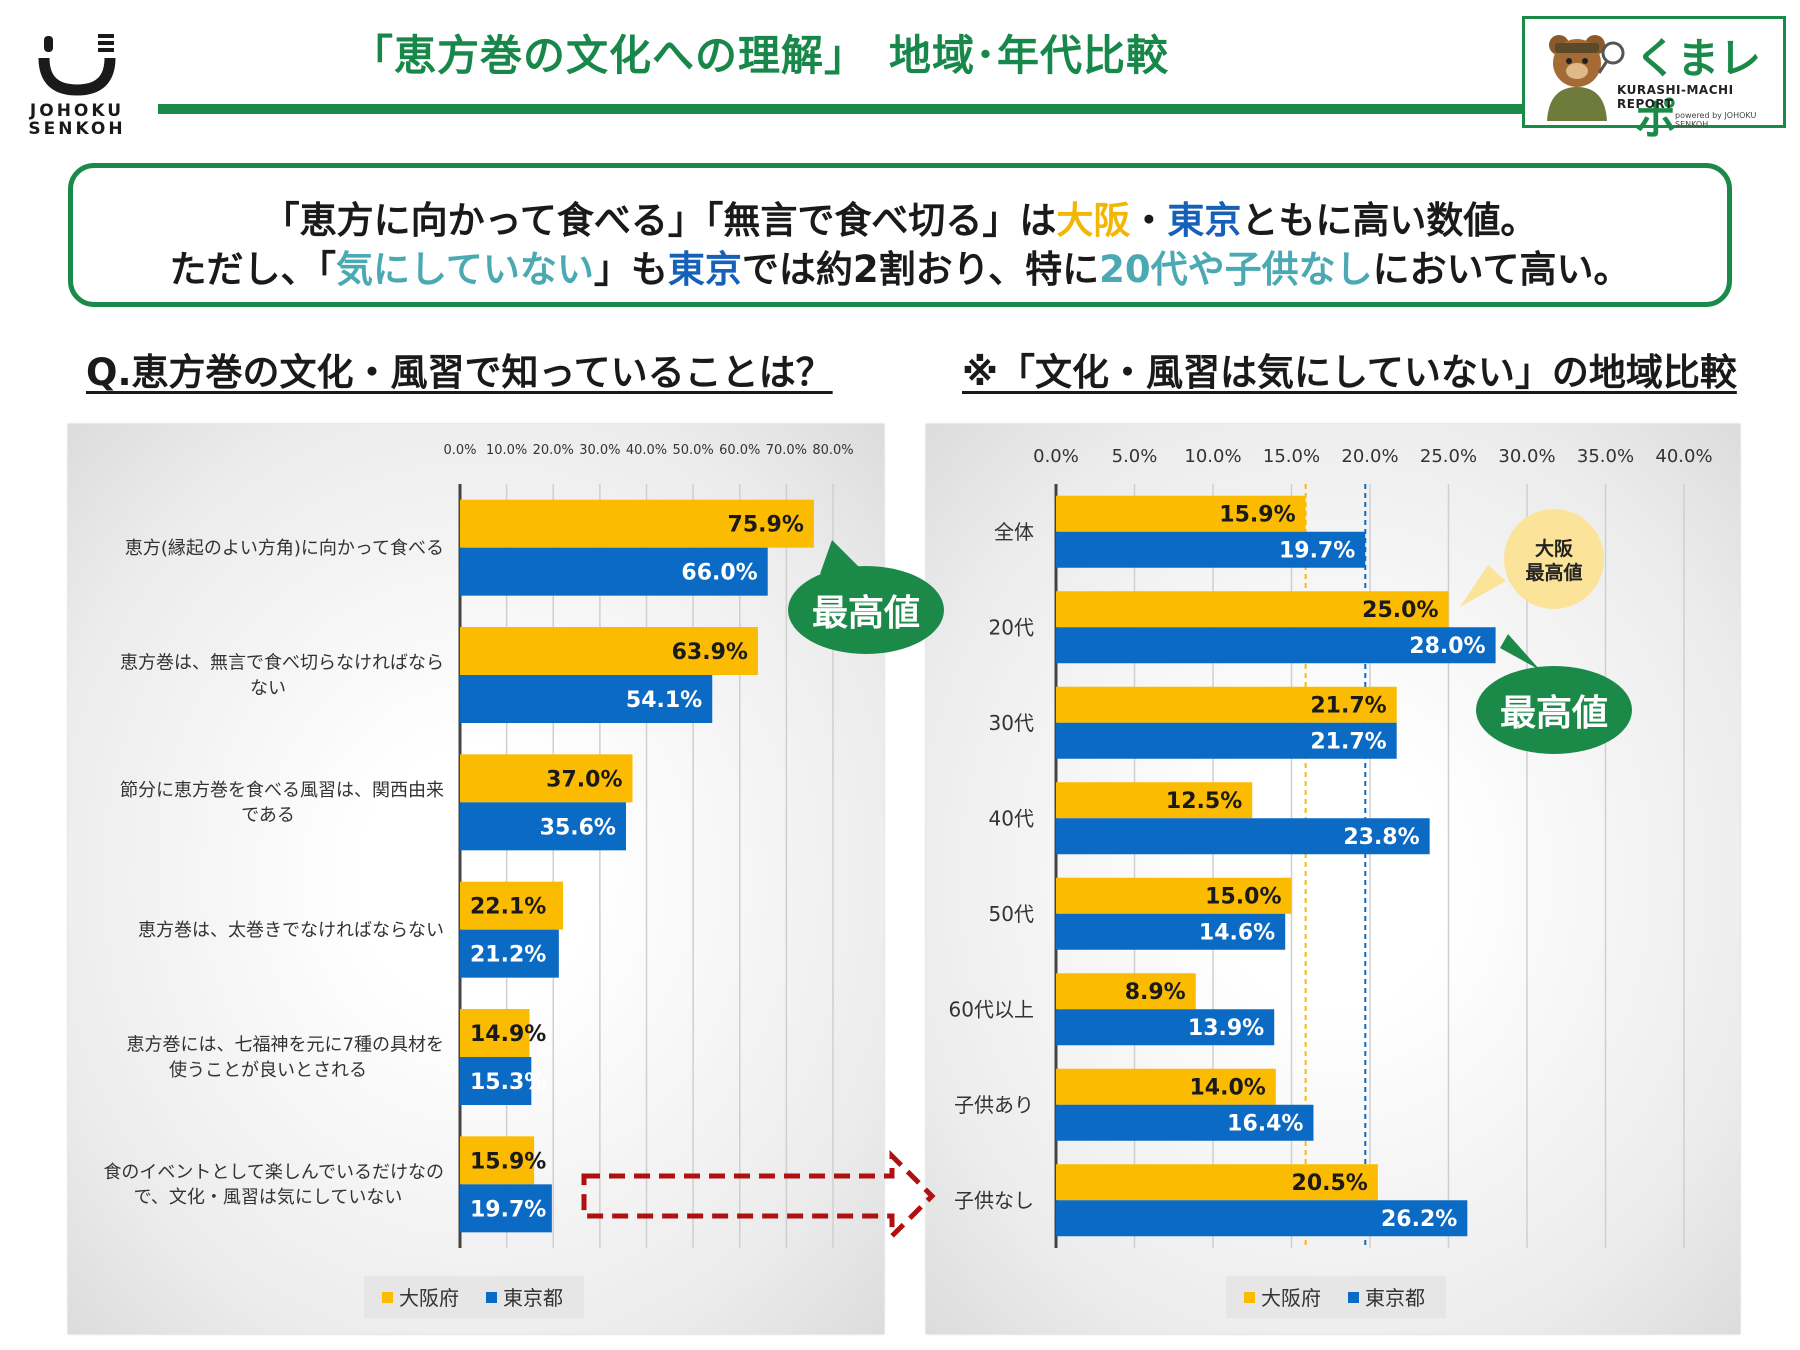  What do you see at coordinates (710, 652) in the screenshot?
I see `data-label: 63.9%` at bounding box center [710, 652].